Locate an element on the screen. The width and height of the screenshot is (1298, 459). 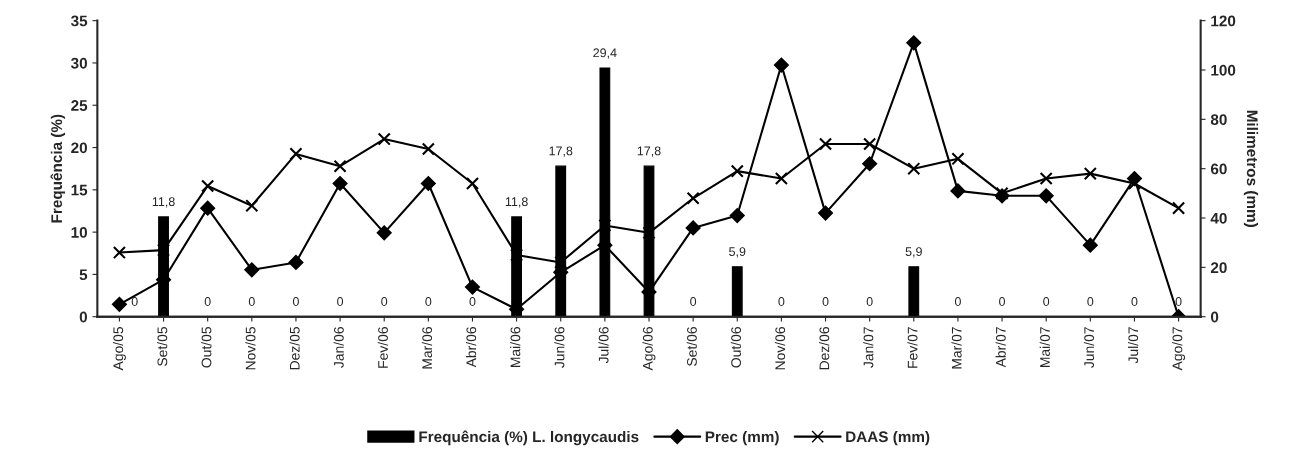
y-tick-label: 30 is located at coordinates (78, 63).